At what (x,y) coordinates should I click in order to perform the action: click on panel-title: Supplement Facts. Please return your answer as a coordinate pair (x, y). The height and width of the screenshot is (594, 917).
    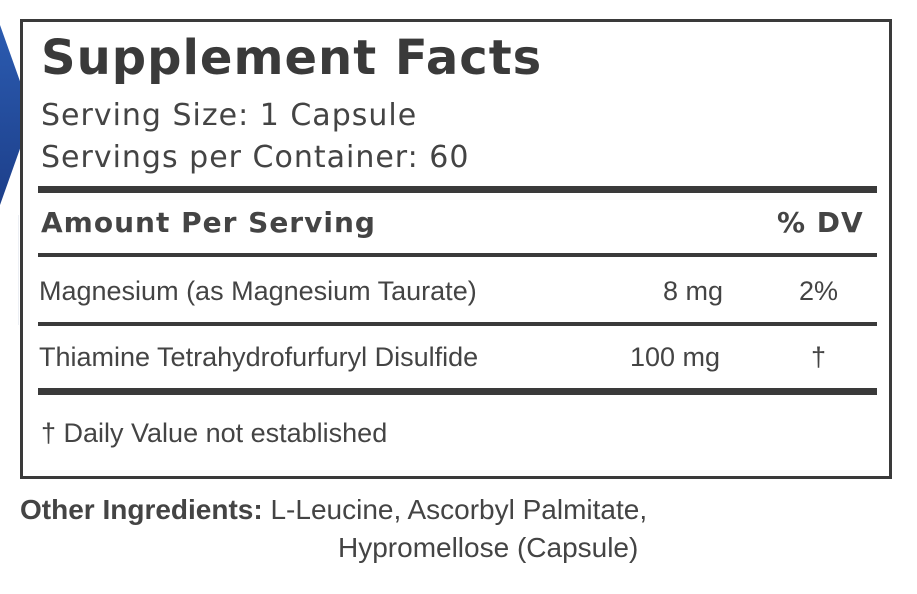
    Looking at the image, I should click on (292, 58).